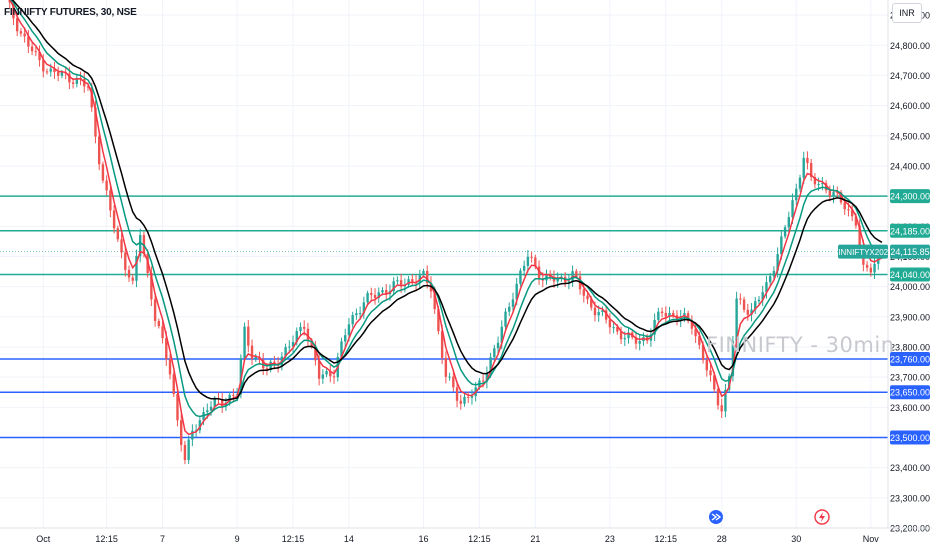  I want to click on y-tick-label: 23,900.00, so click(910, 317).